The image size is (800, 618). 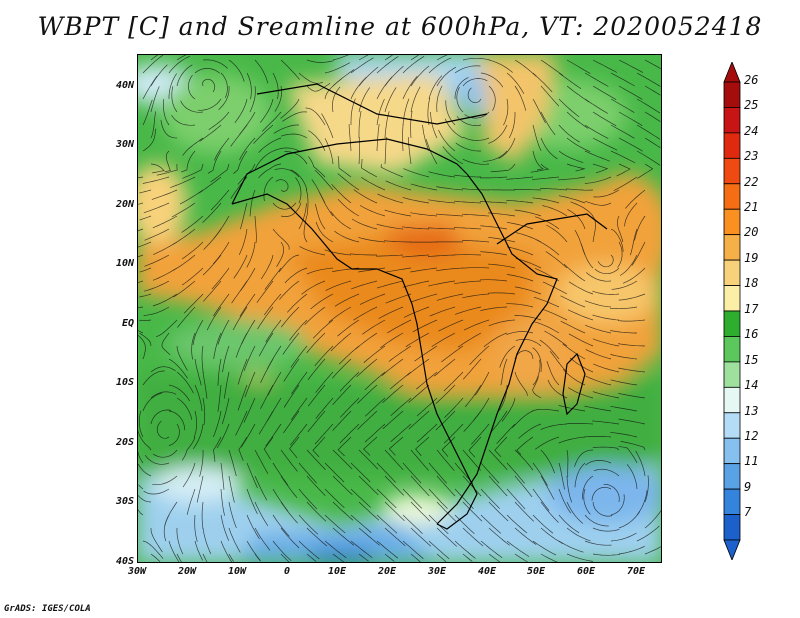 I want to click on lon-label-30w: 30W, so click(x=137, y=571).